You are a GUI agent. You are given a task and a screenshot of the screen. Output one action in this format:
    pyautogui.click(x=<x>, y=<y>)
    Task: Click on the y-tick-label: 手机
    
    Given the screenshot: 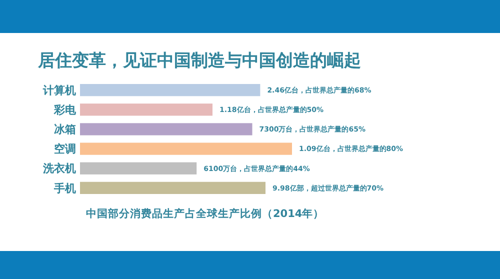 What is the action you would take?
    pyautogui.click(x=64, y=188)
    